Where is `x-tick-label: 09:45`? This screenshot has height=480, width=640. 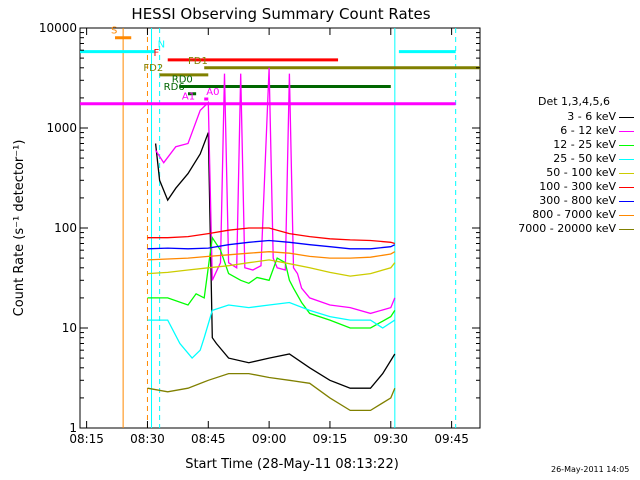
x-tick-label: 09:45 is located at coordinates (451, 439).